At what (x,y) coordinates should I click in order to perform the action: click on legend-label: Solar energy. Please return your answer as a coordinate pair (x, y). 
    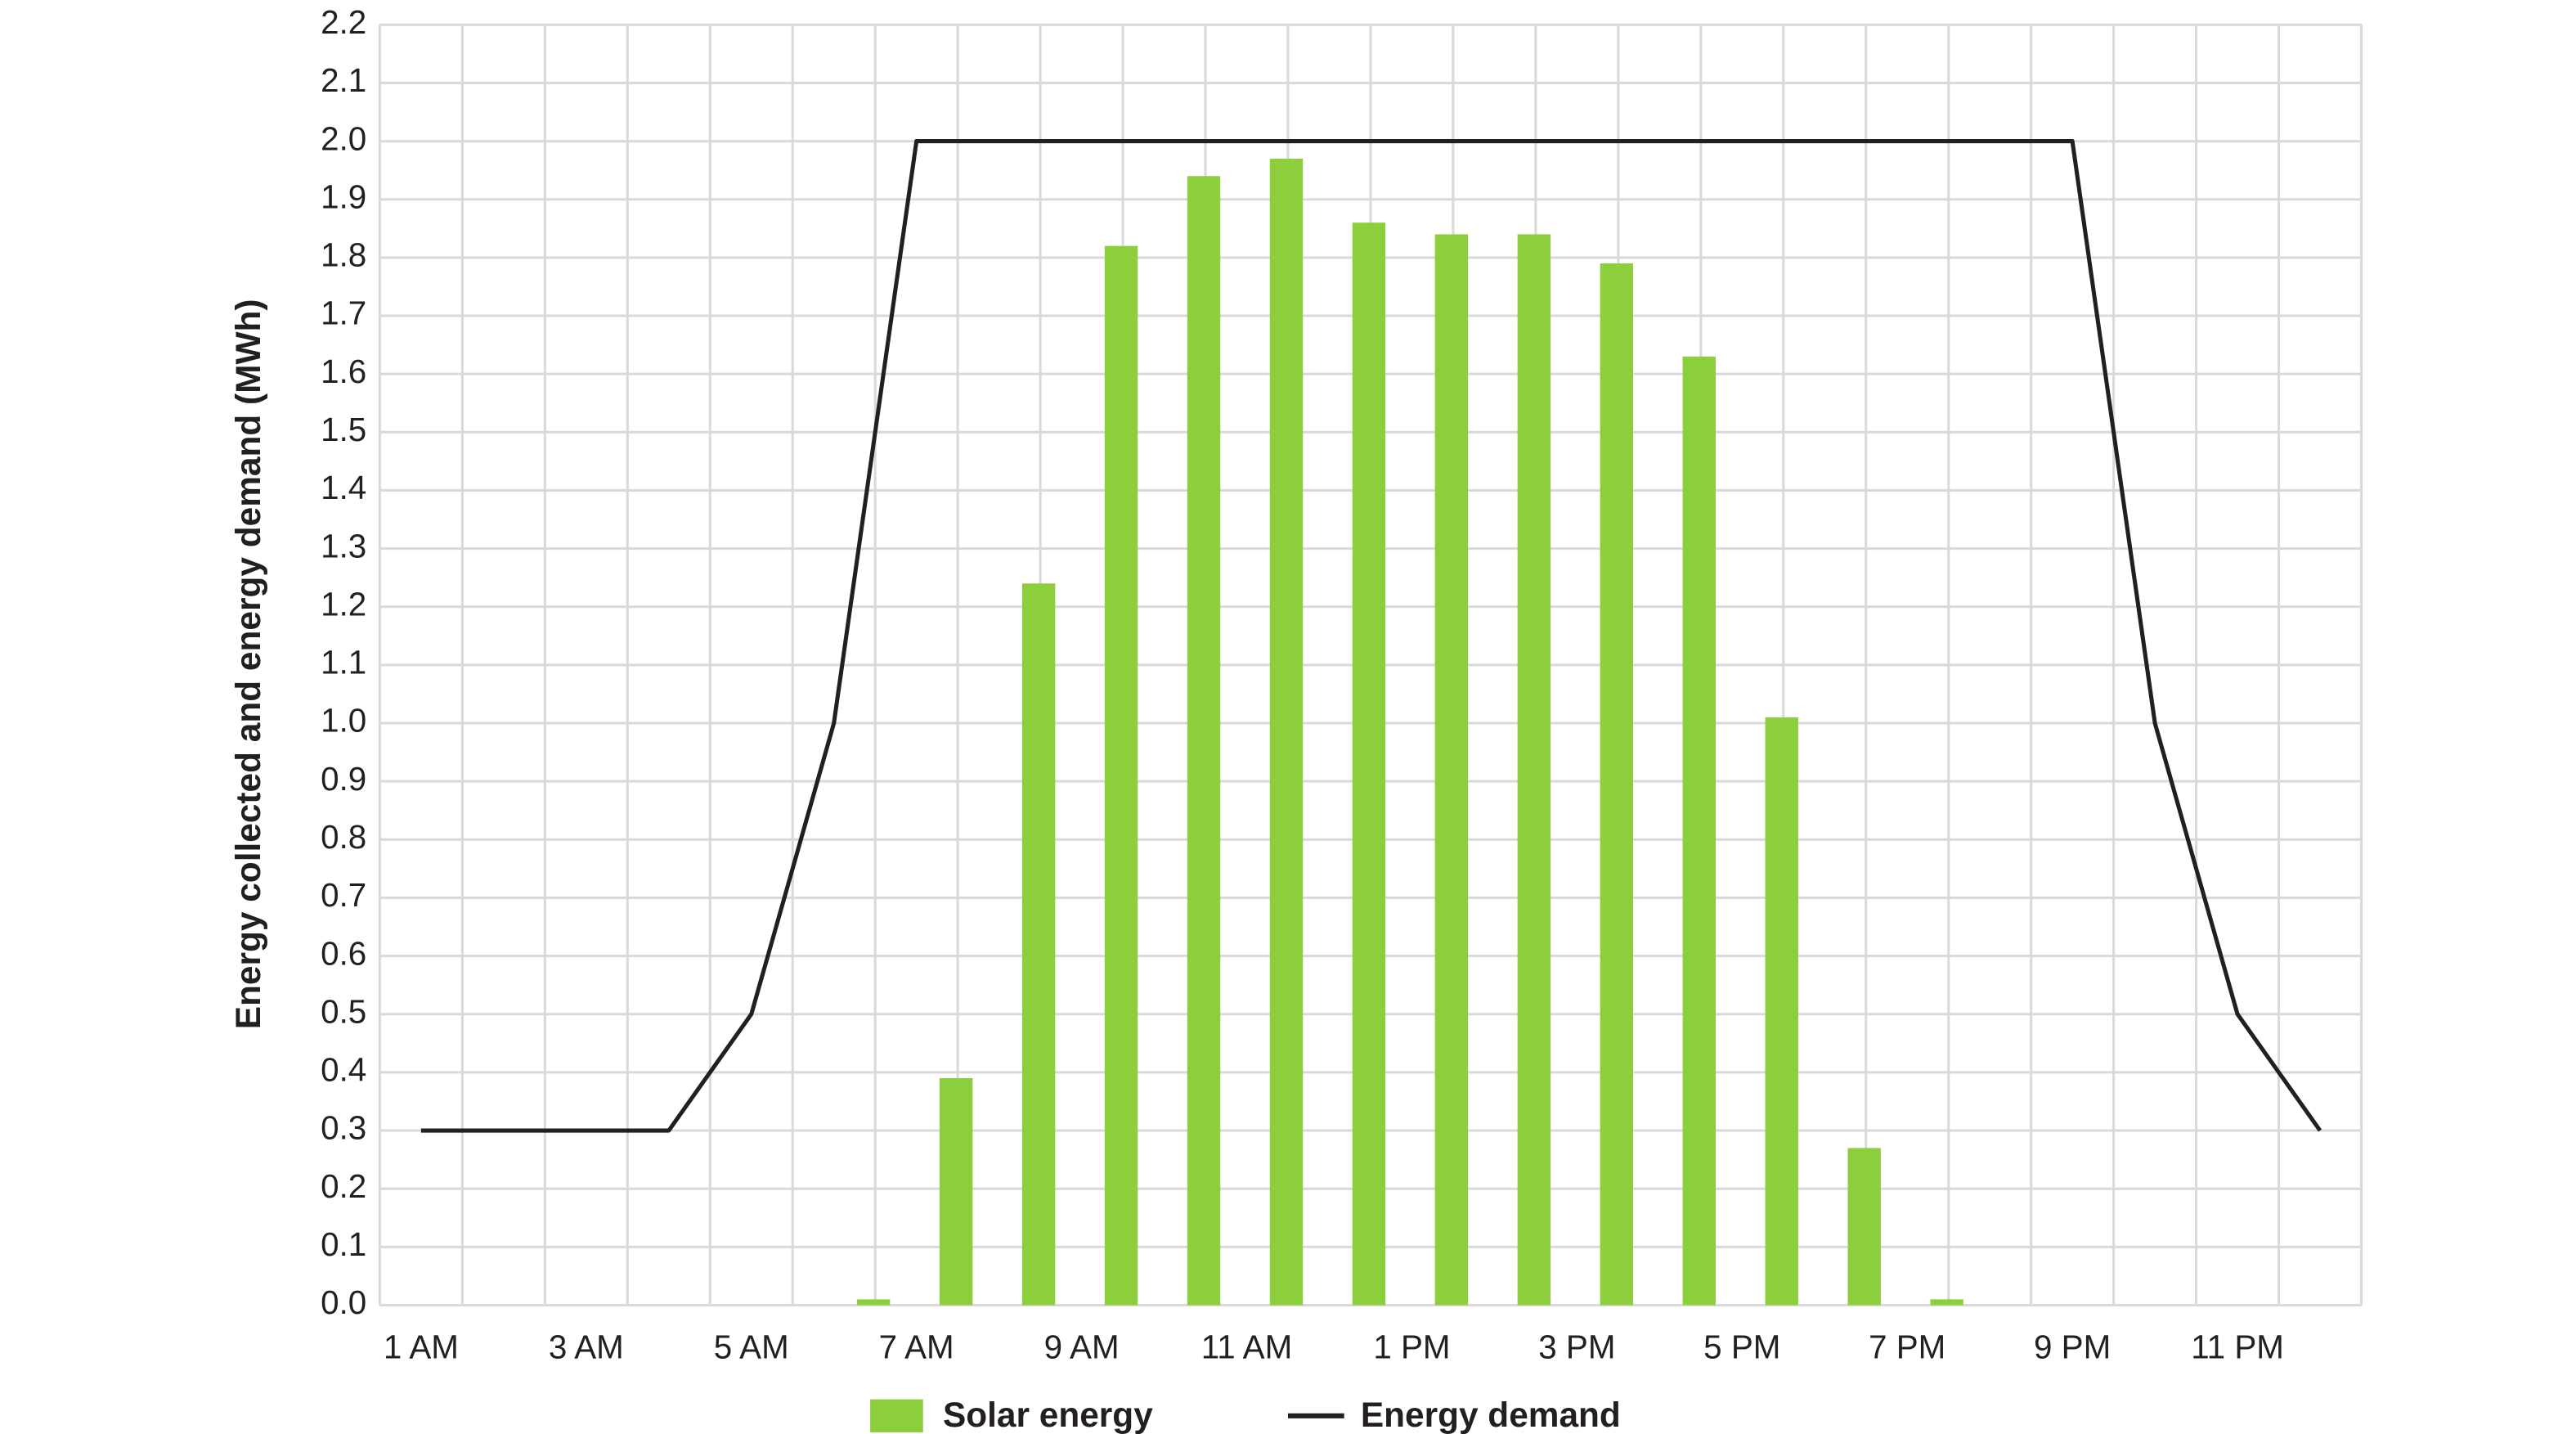
    Looking at the image, I should click on (1048, 1415).